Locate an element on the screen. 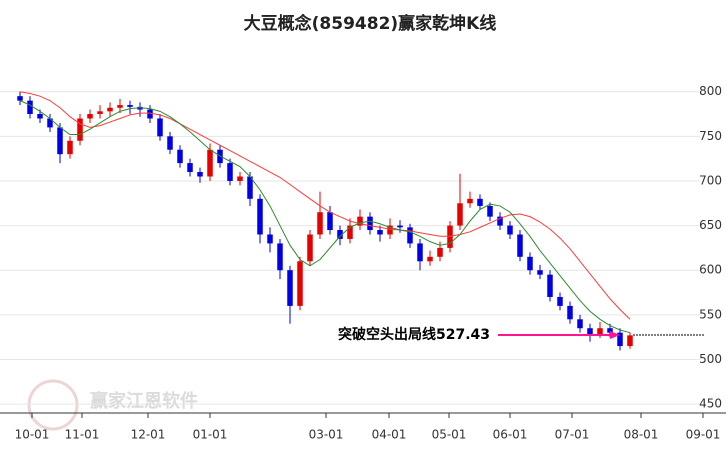 Image resolution: width=726 pixels, height=450 pixels. y-tick-label: 600 is located at coordinates (710, 270).